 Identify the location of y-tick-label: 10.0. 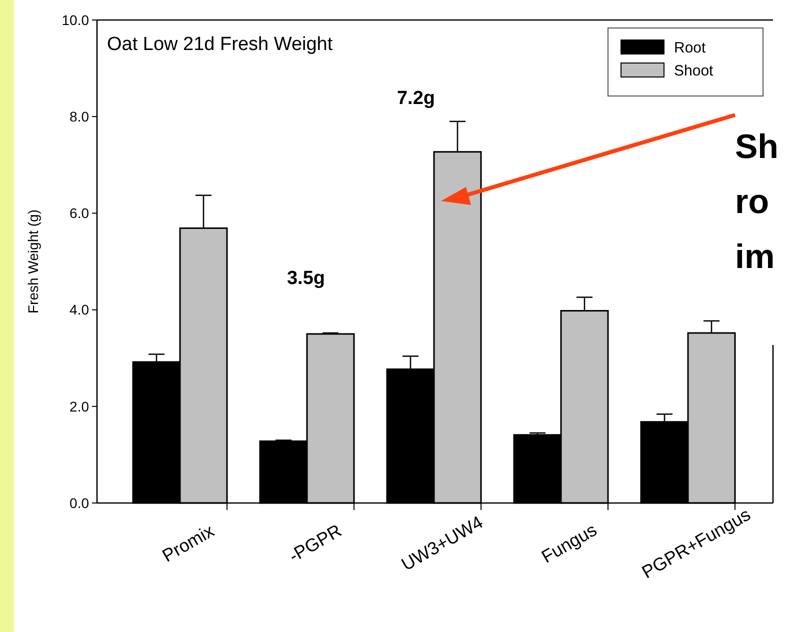
(76, 20).